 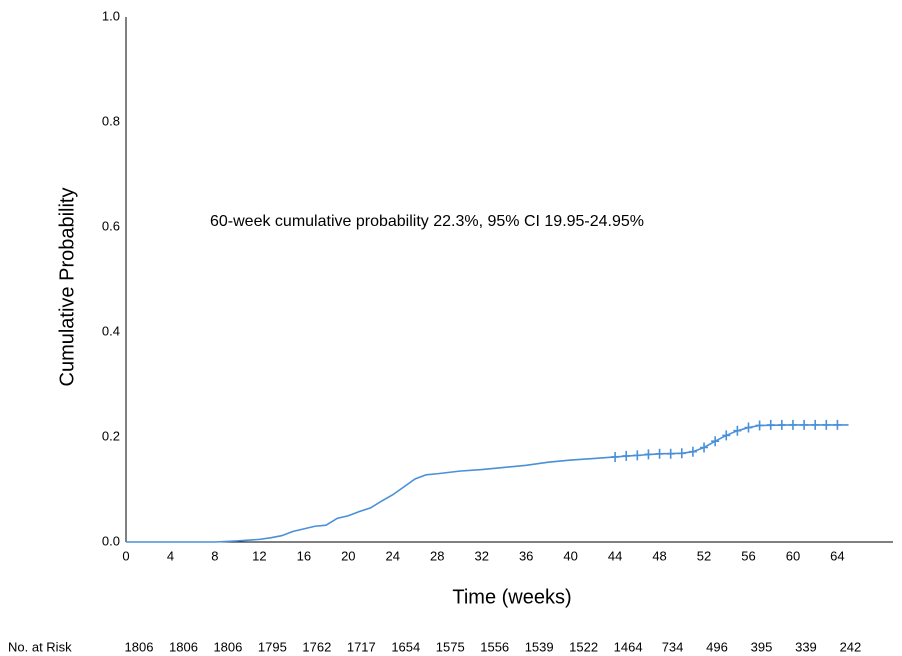 What do you see at coordinates (111, 435) in the screenshot?
I see `y-tick-label: 0.2` at bounding box center [111, 435].